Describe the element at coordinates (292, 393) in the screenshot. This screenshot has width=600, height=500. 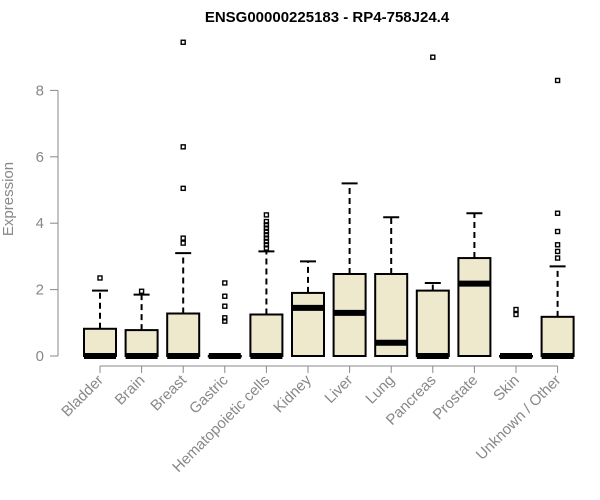
I see `x-tick-label: Kidney` at that location.